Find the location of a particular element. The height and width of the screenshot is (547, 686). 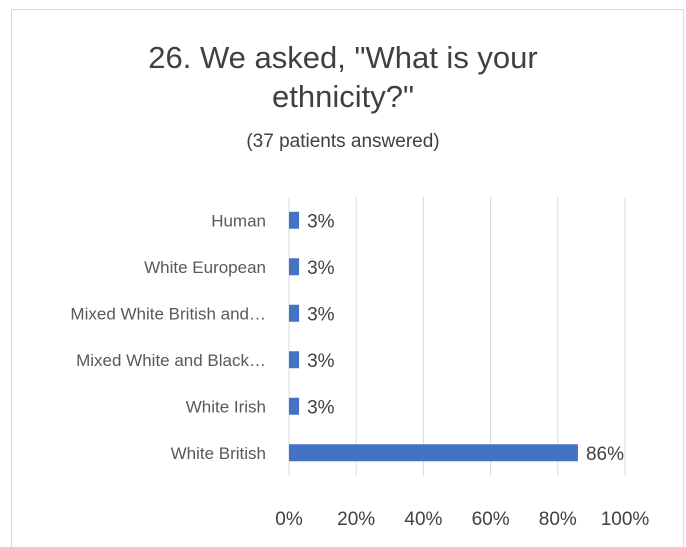

chart-subtitle: (37 patients answered) is located at coordinates (343, 141).